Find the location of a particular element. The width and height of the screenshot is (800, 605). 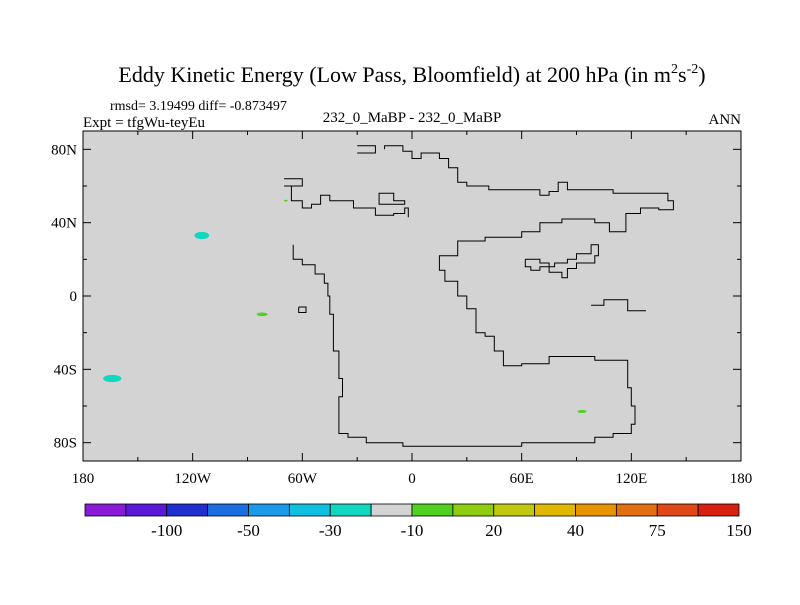

title-sup-1: 2 is located at coordinates (674, 69).